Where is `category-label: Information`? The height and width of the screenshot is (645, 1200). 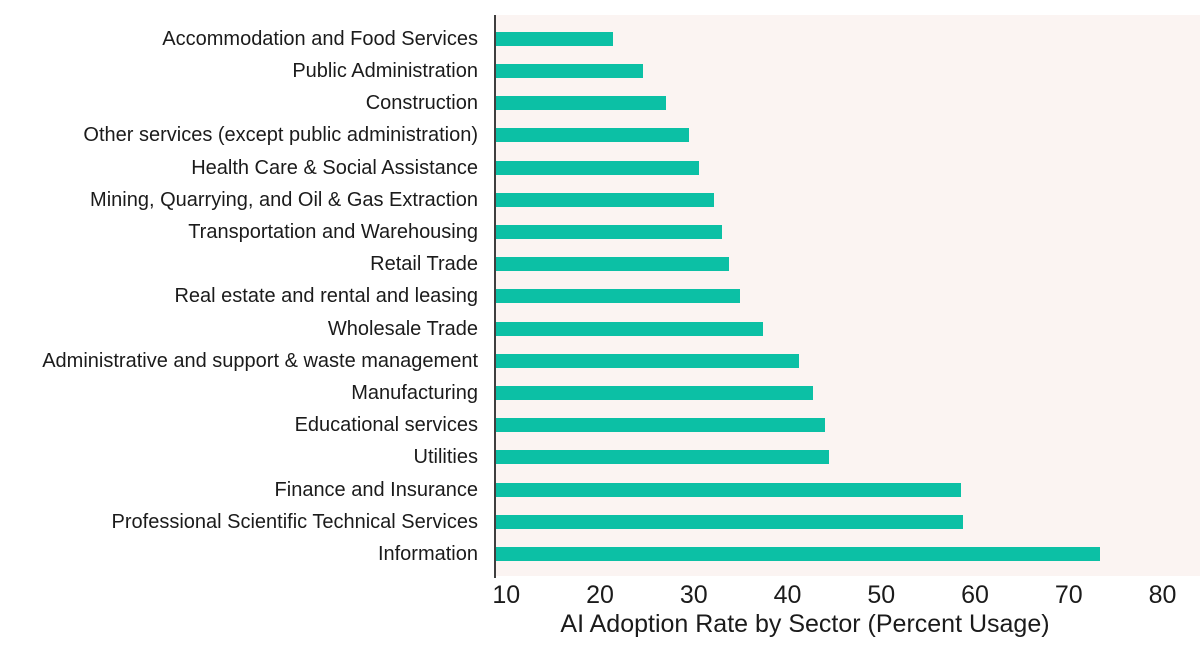 category-label: Information is located at coordinates (427, 554).